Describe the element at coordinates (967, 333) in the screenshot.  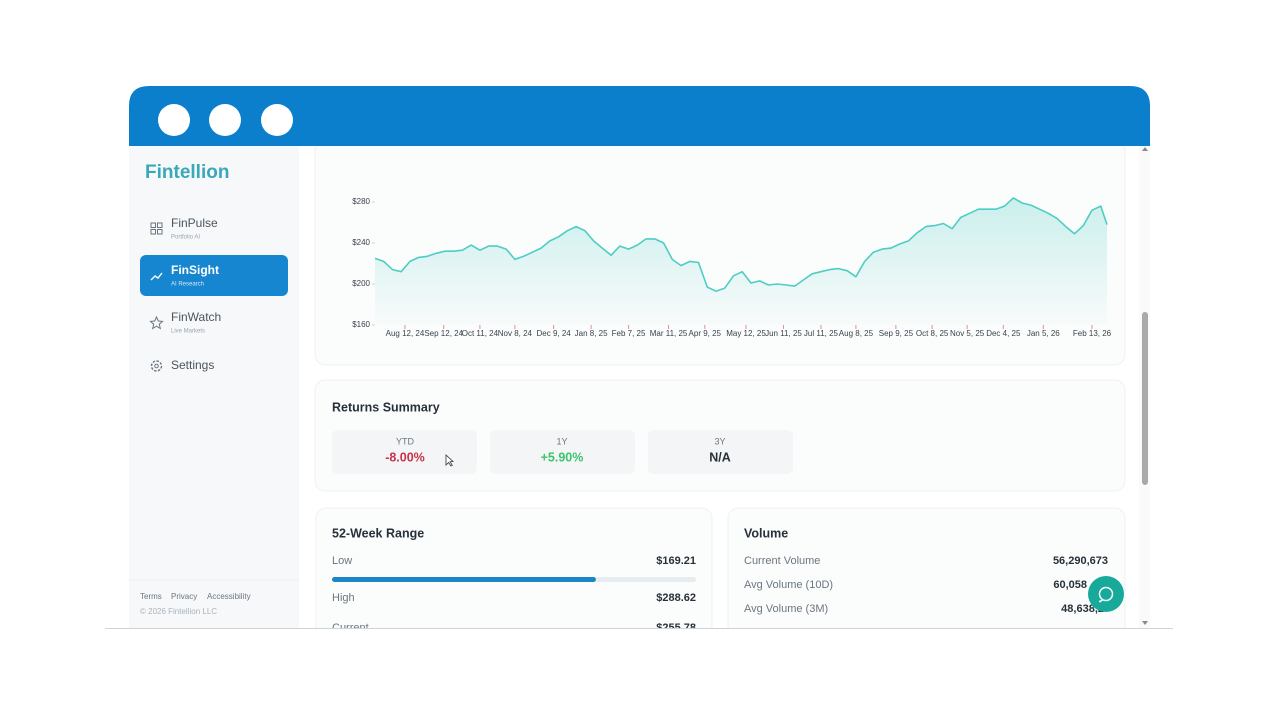
I see `x-tick-label: Nov 5, 25` at that location.